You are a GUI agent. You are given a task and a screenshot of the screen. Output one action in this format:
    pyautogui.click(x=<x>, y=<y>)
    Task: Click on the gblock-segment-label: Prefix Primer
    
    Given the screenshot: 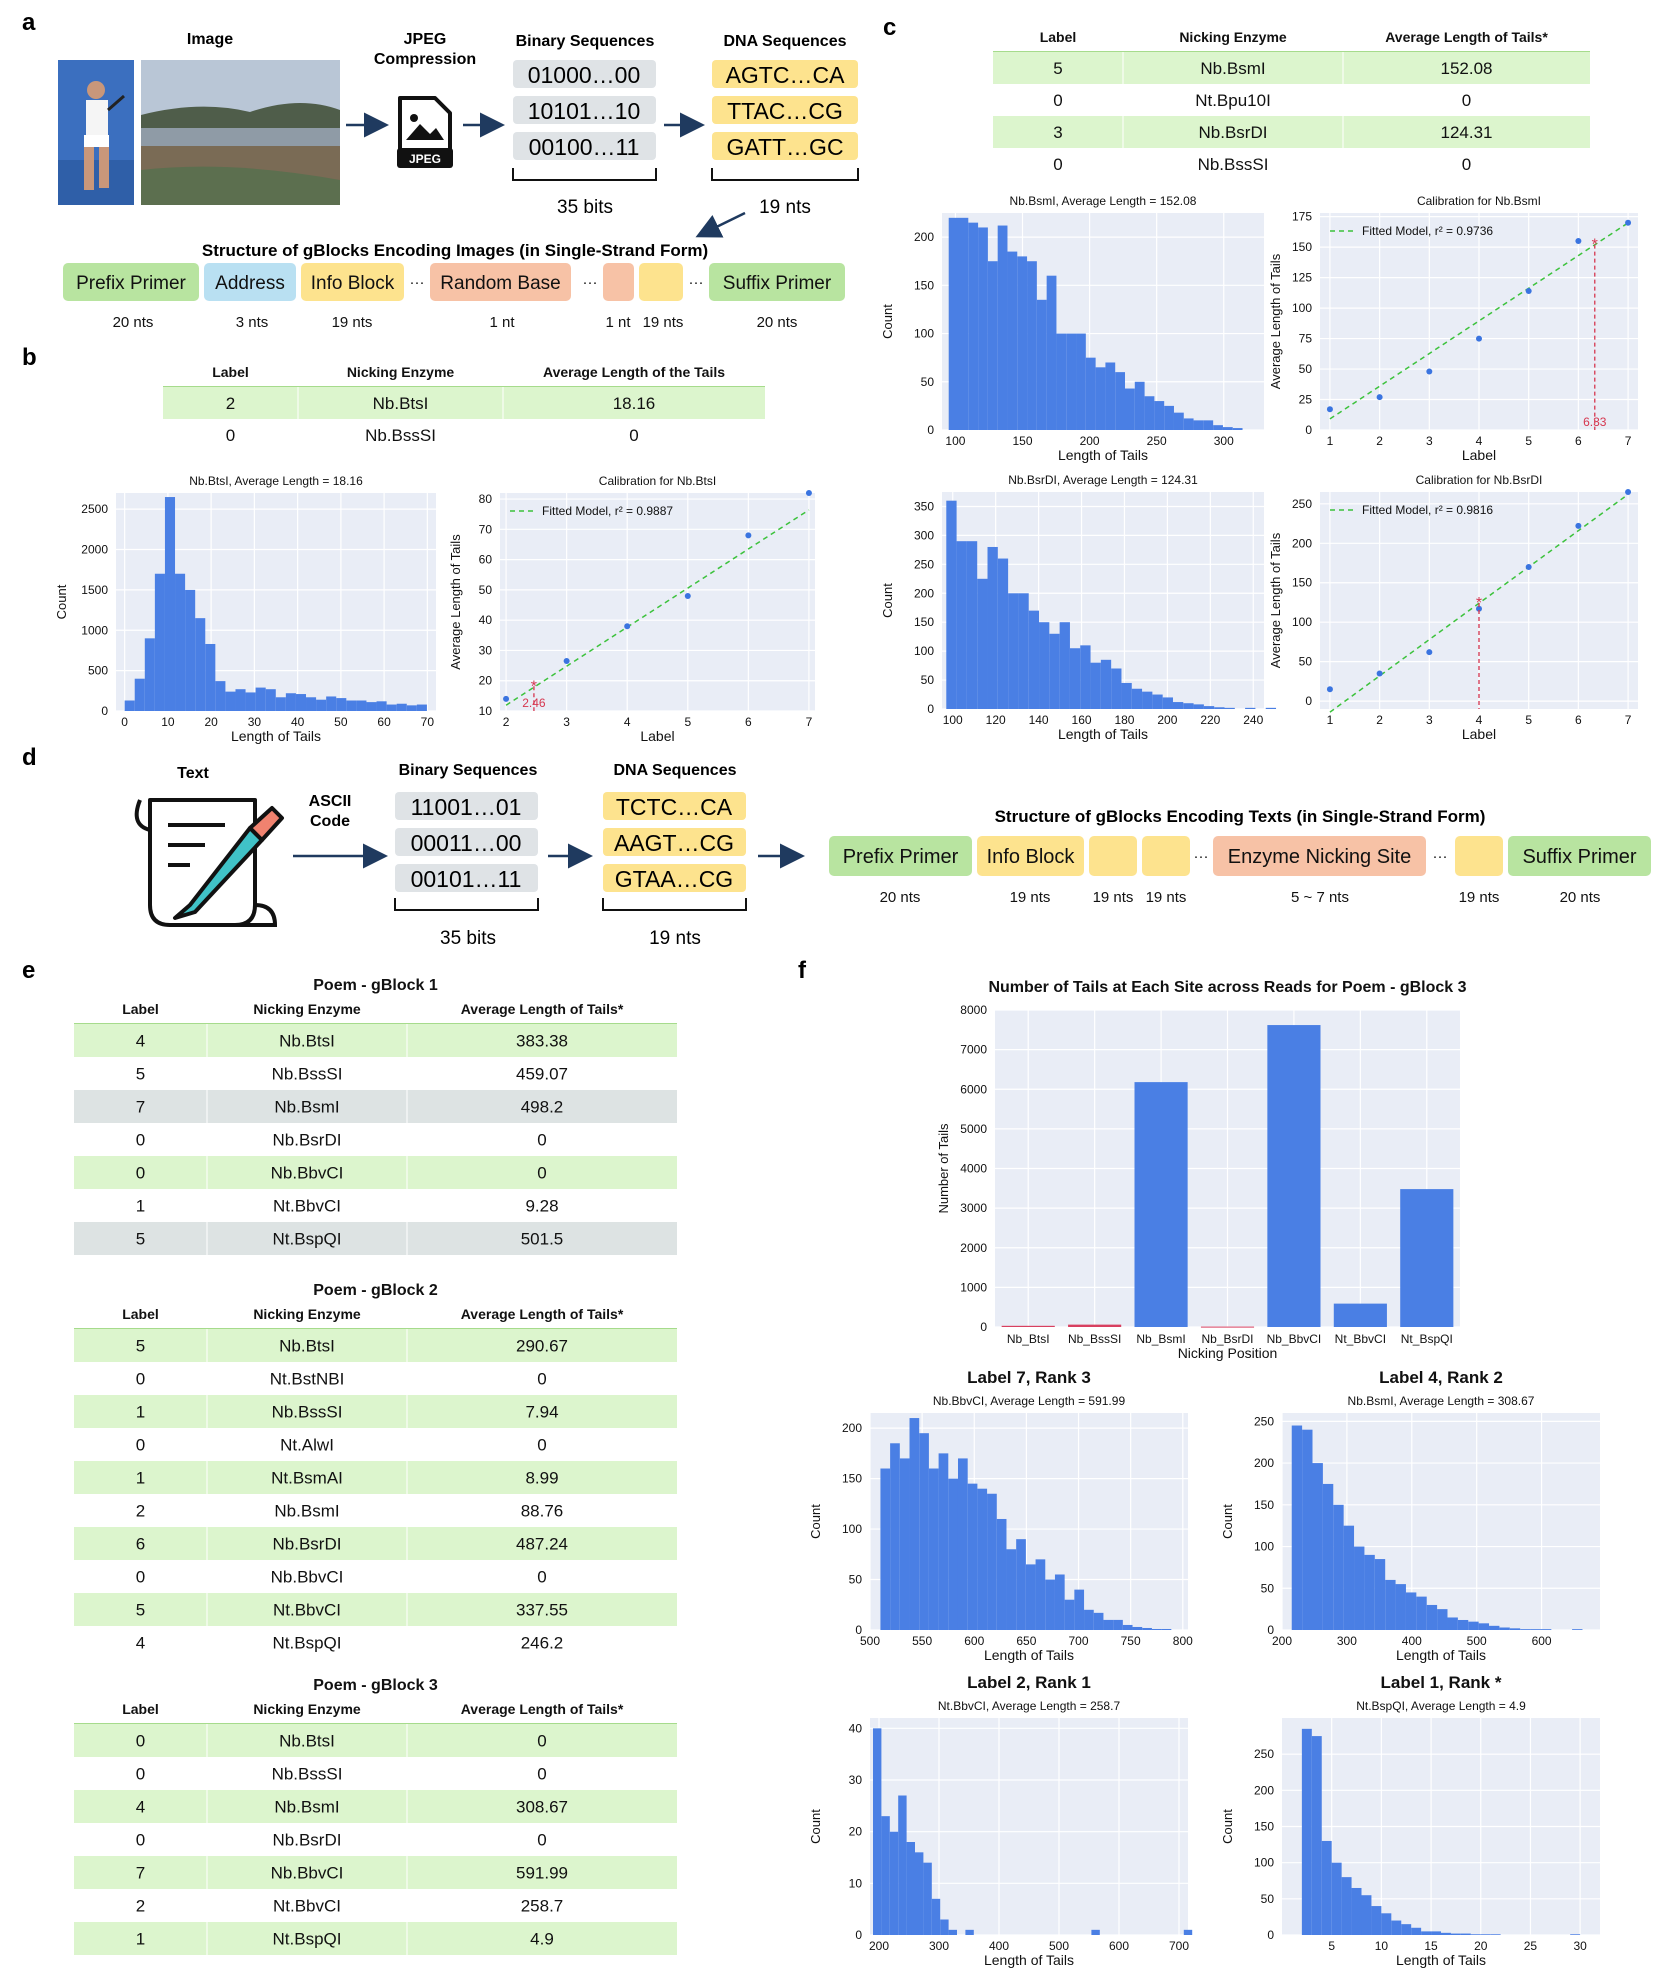 What is the action you would take?
    pyautogui.click(x=901, y=857)
    